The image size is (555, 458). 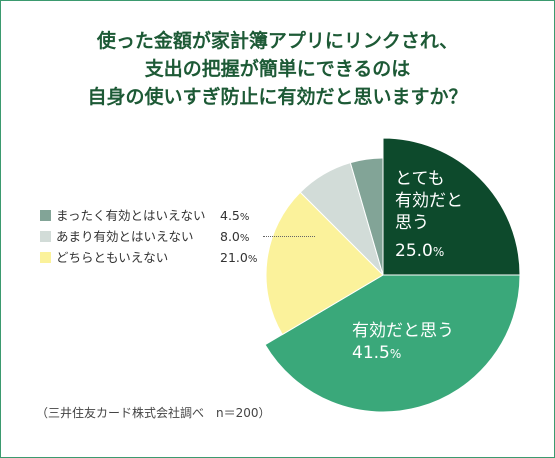 What do you see at coordinates (429, 201) in the screenshot?
I see `slice-label-line: 有効だと` at bounding box center [429, 201].